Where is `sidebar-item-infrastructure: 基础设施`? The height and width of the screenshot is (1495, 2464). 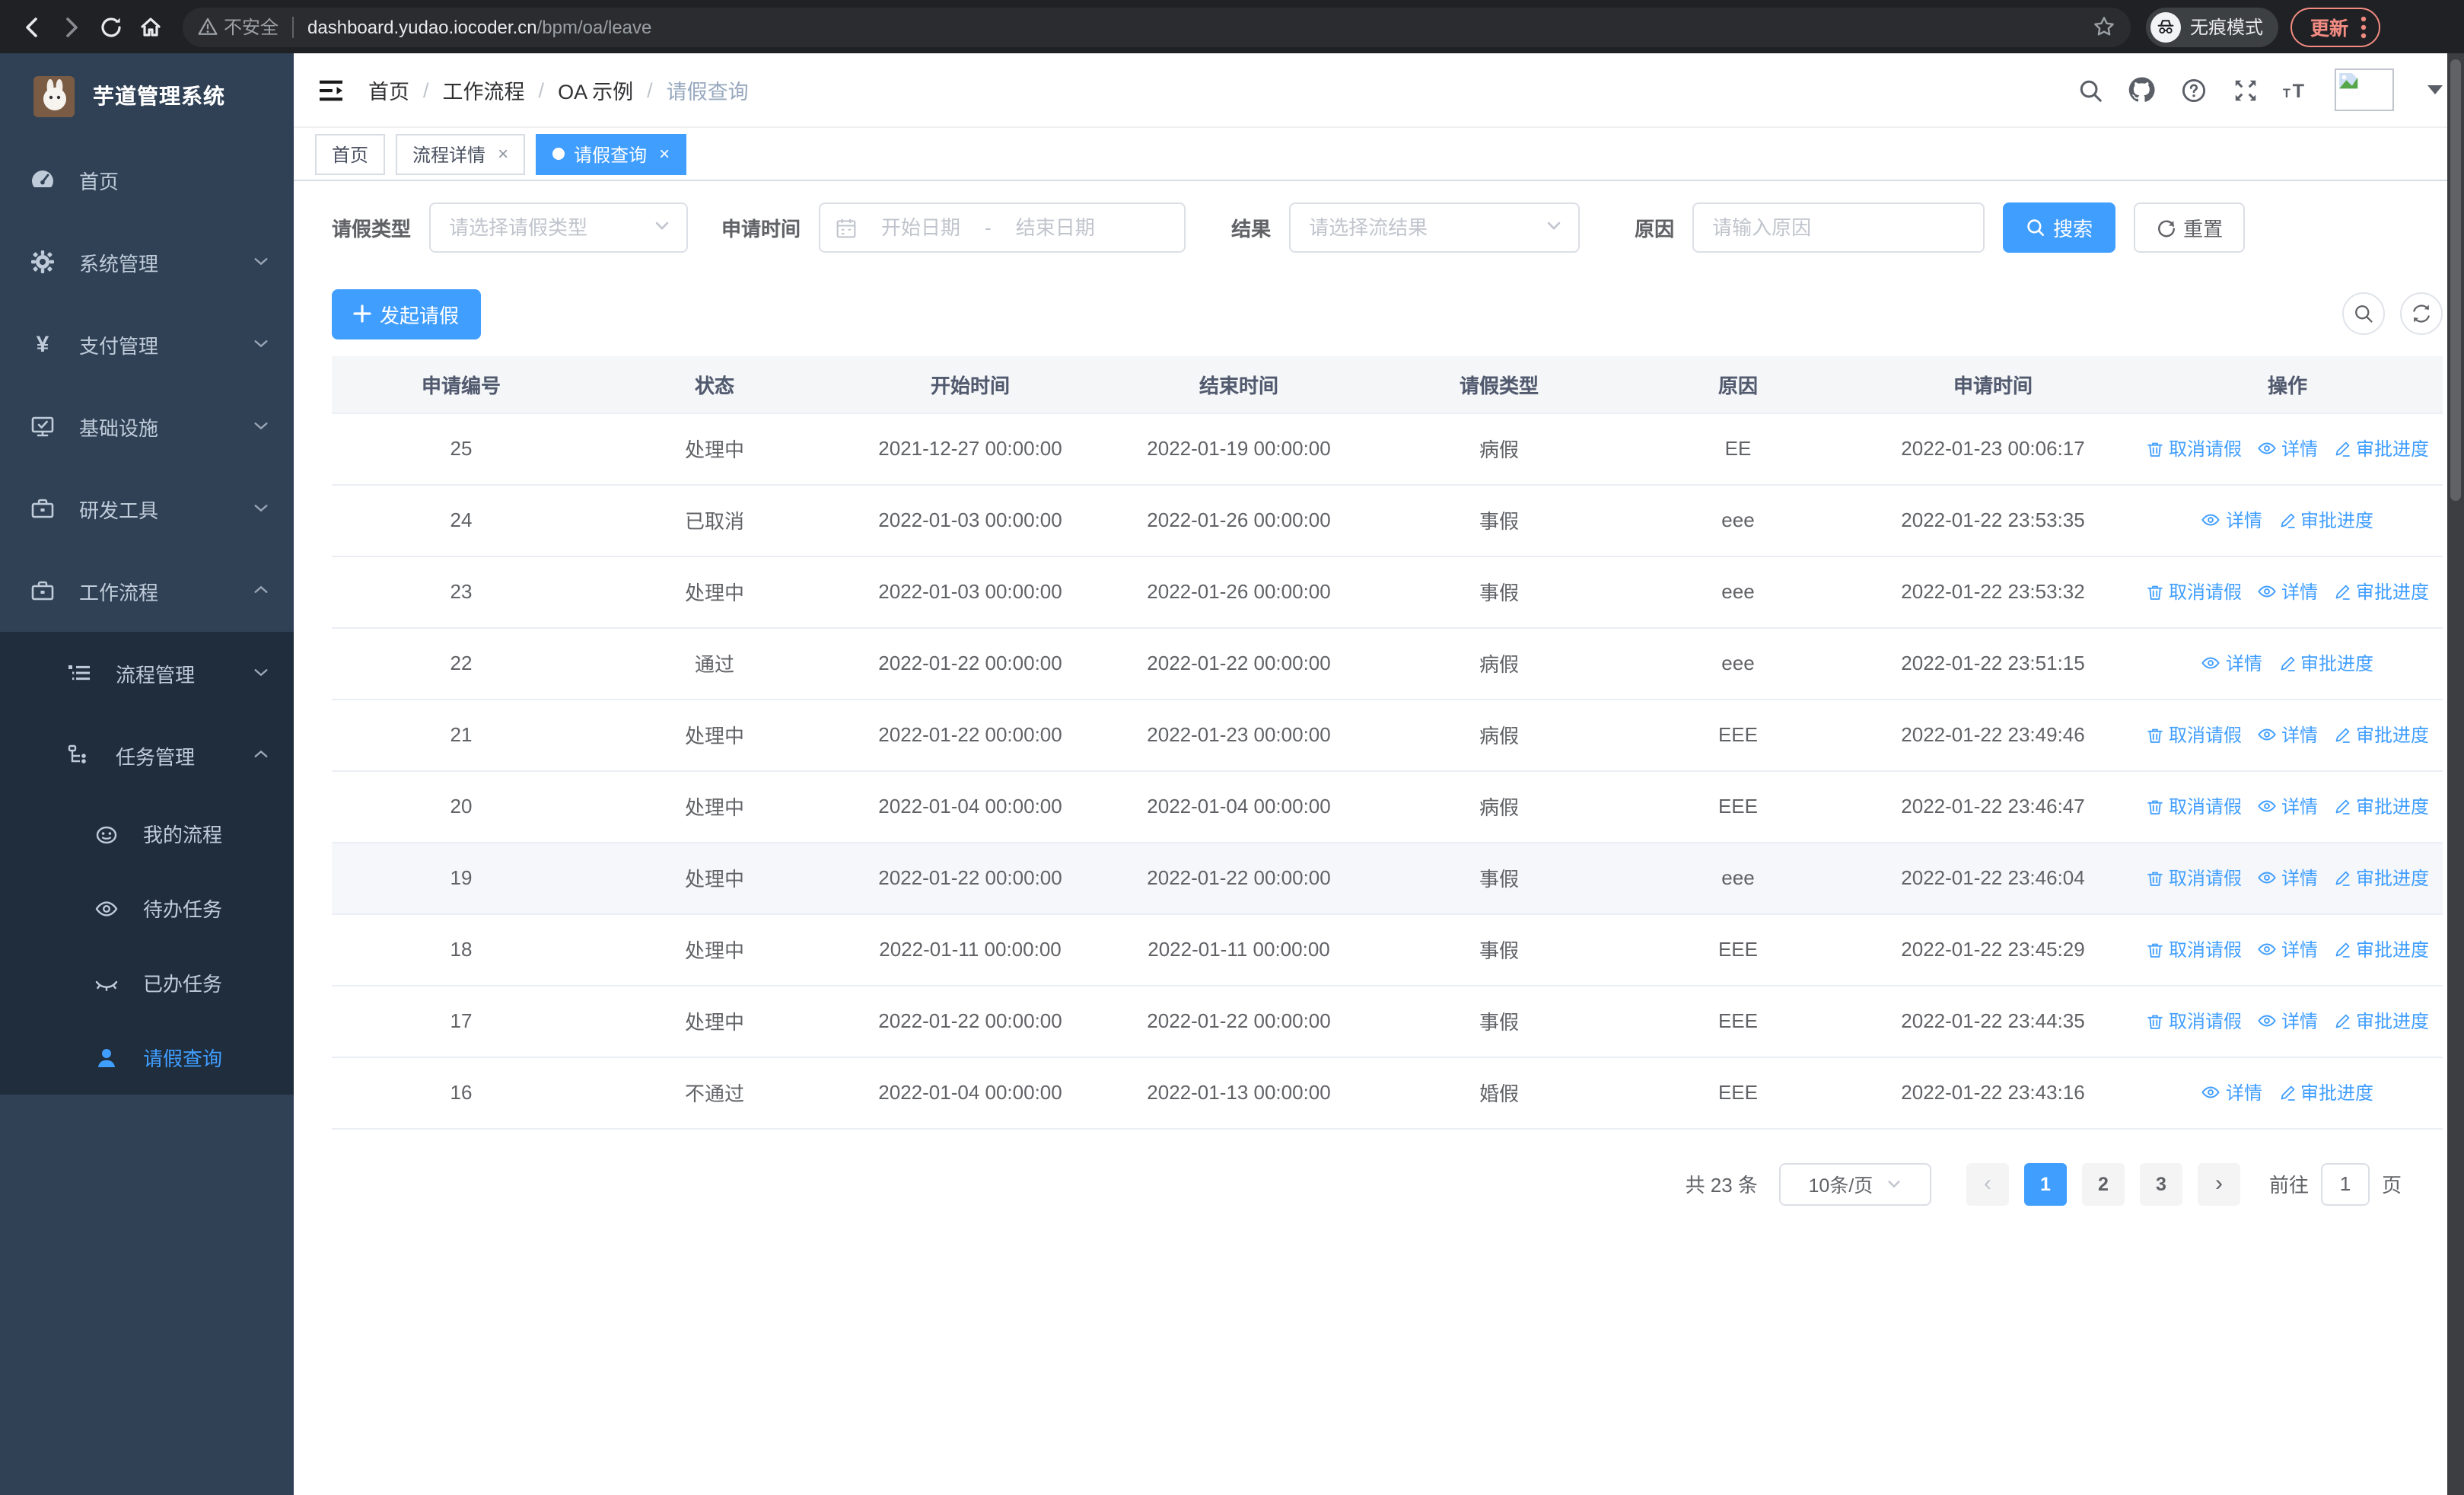
sidebar-item-infrastructure: 基础设施 is located at coordinates (147, 426).